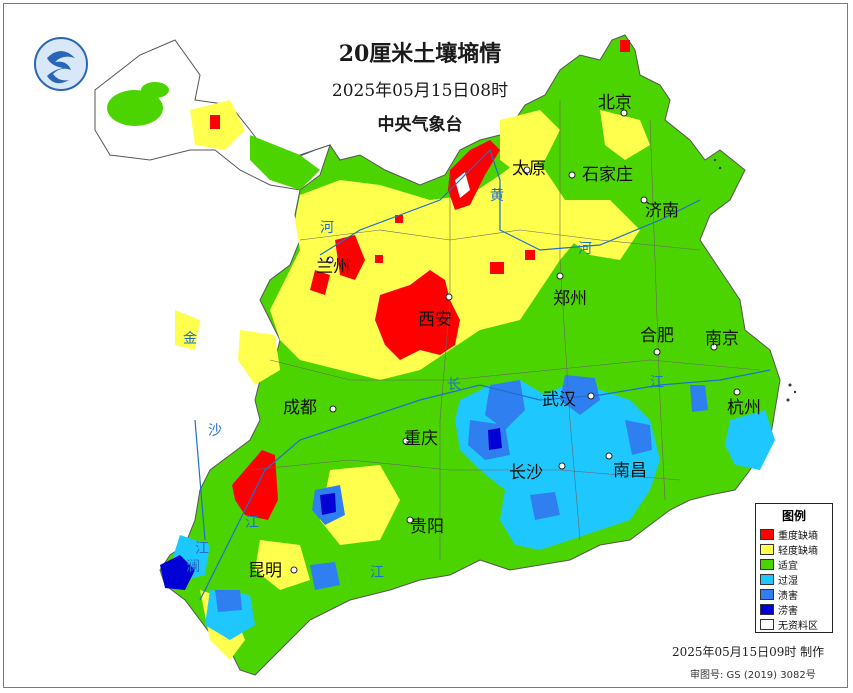 This screenshot has height=693, width=853. Describe the element at coordinates (202, 549) in the screenshot. I see `river-label-jiang-3: 江` at that location.